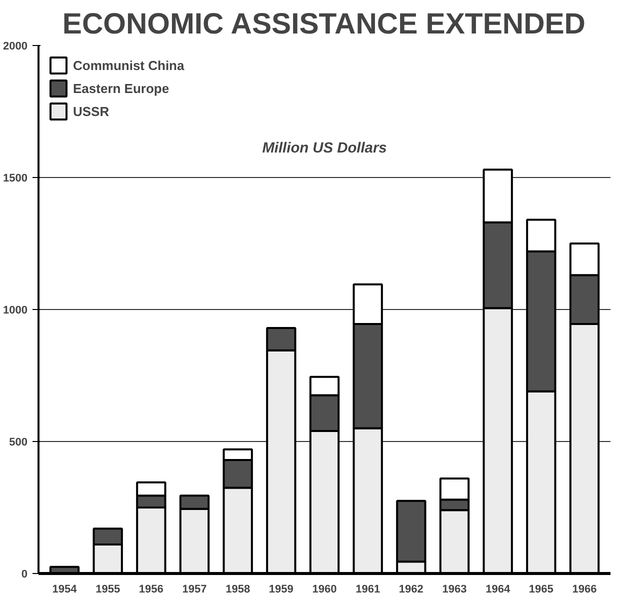 The height and width of the screenshot is (605, 623). I want to click on x-tick-label: 1965, so click(541, 590).